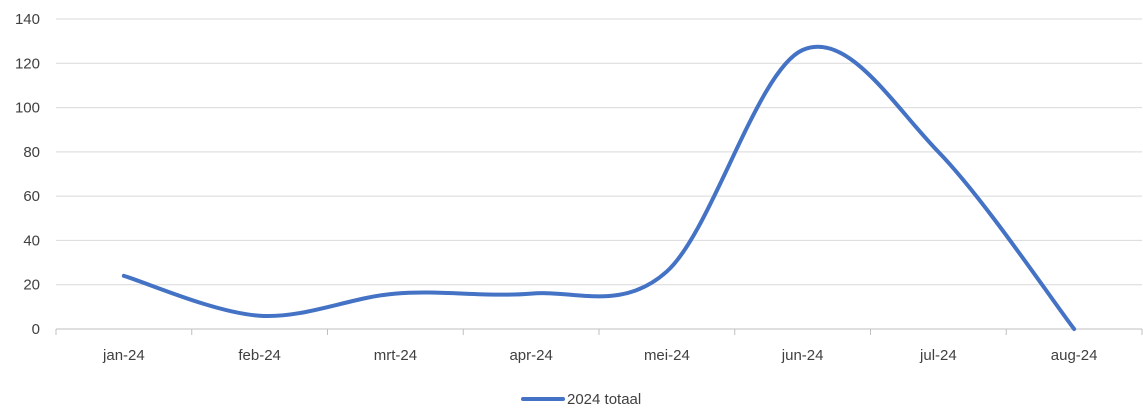  What do you see at coordinates (530, 355) in the screenshot?
I see `x-tick-label: apr-24` at bounding box center [530, 355].